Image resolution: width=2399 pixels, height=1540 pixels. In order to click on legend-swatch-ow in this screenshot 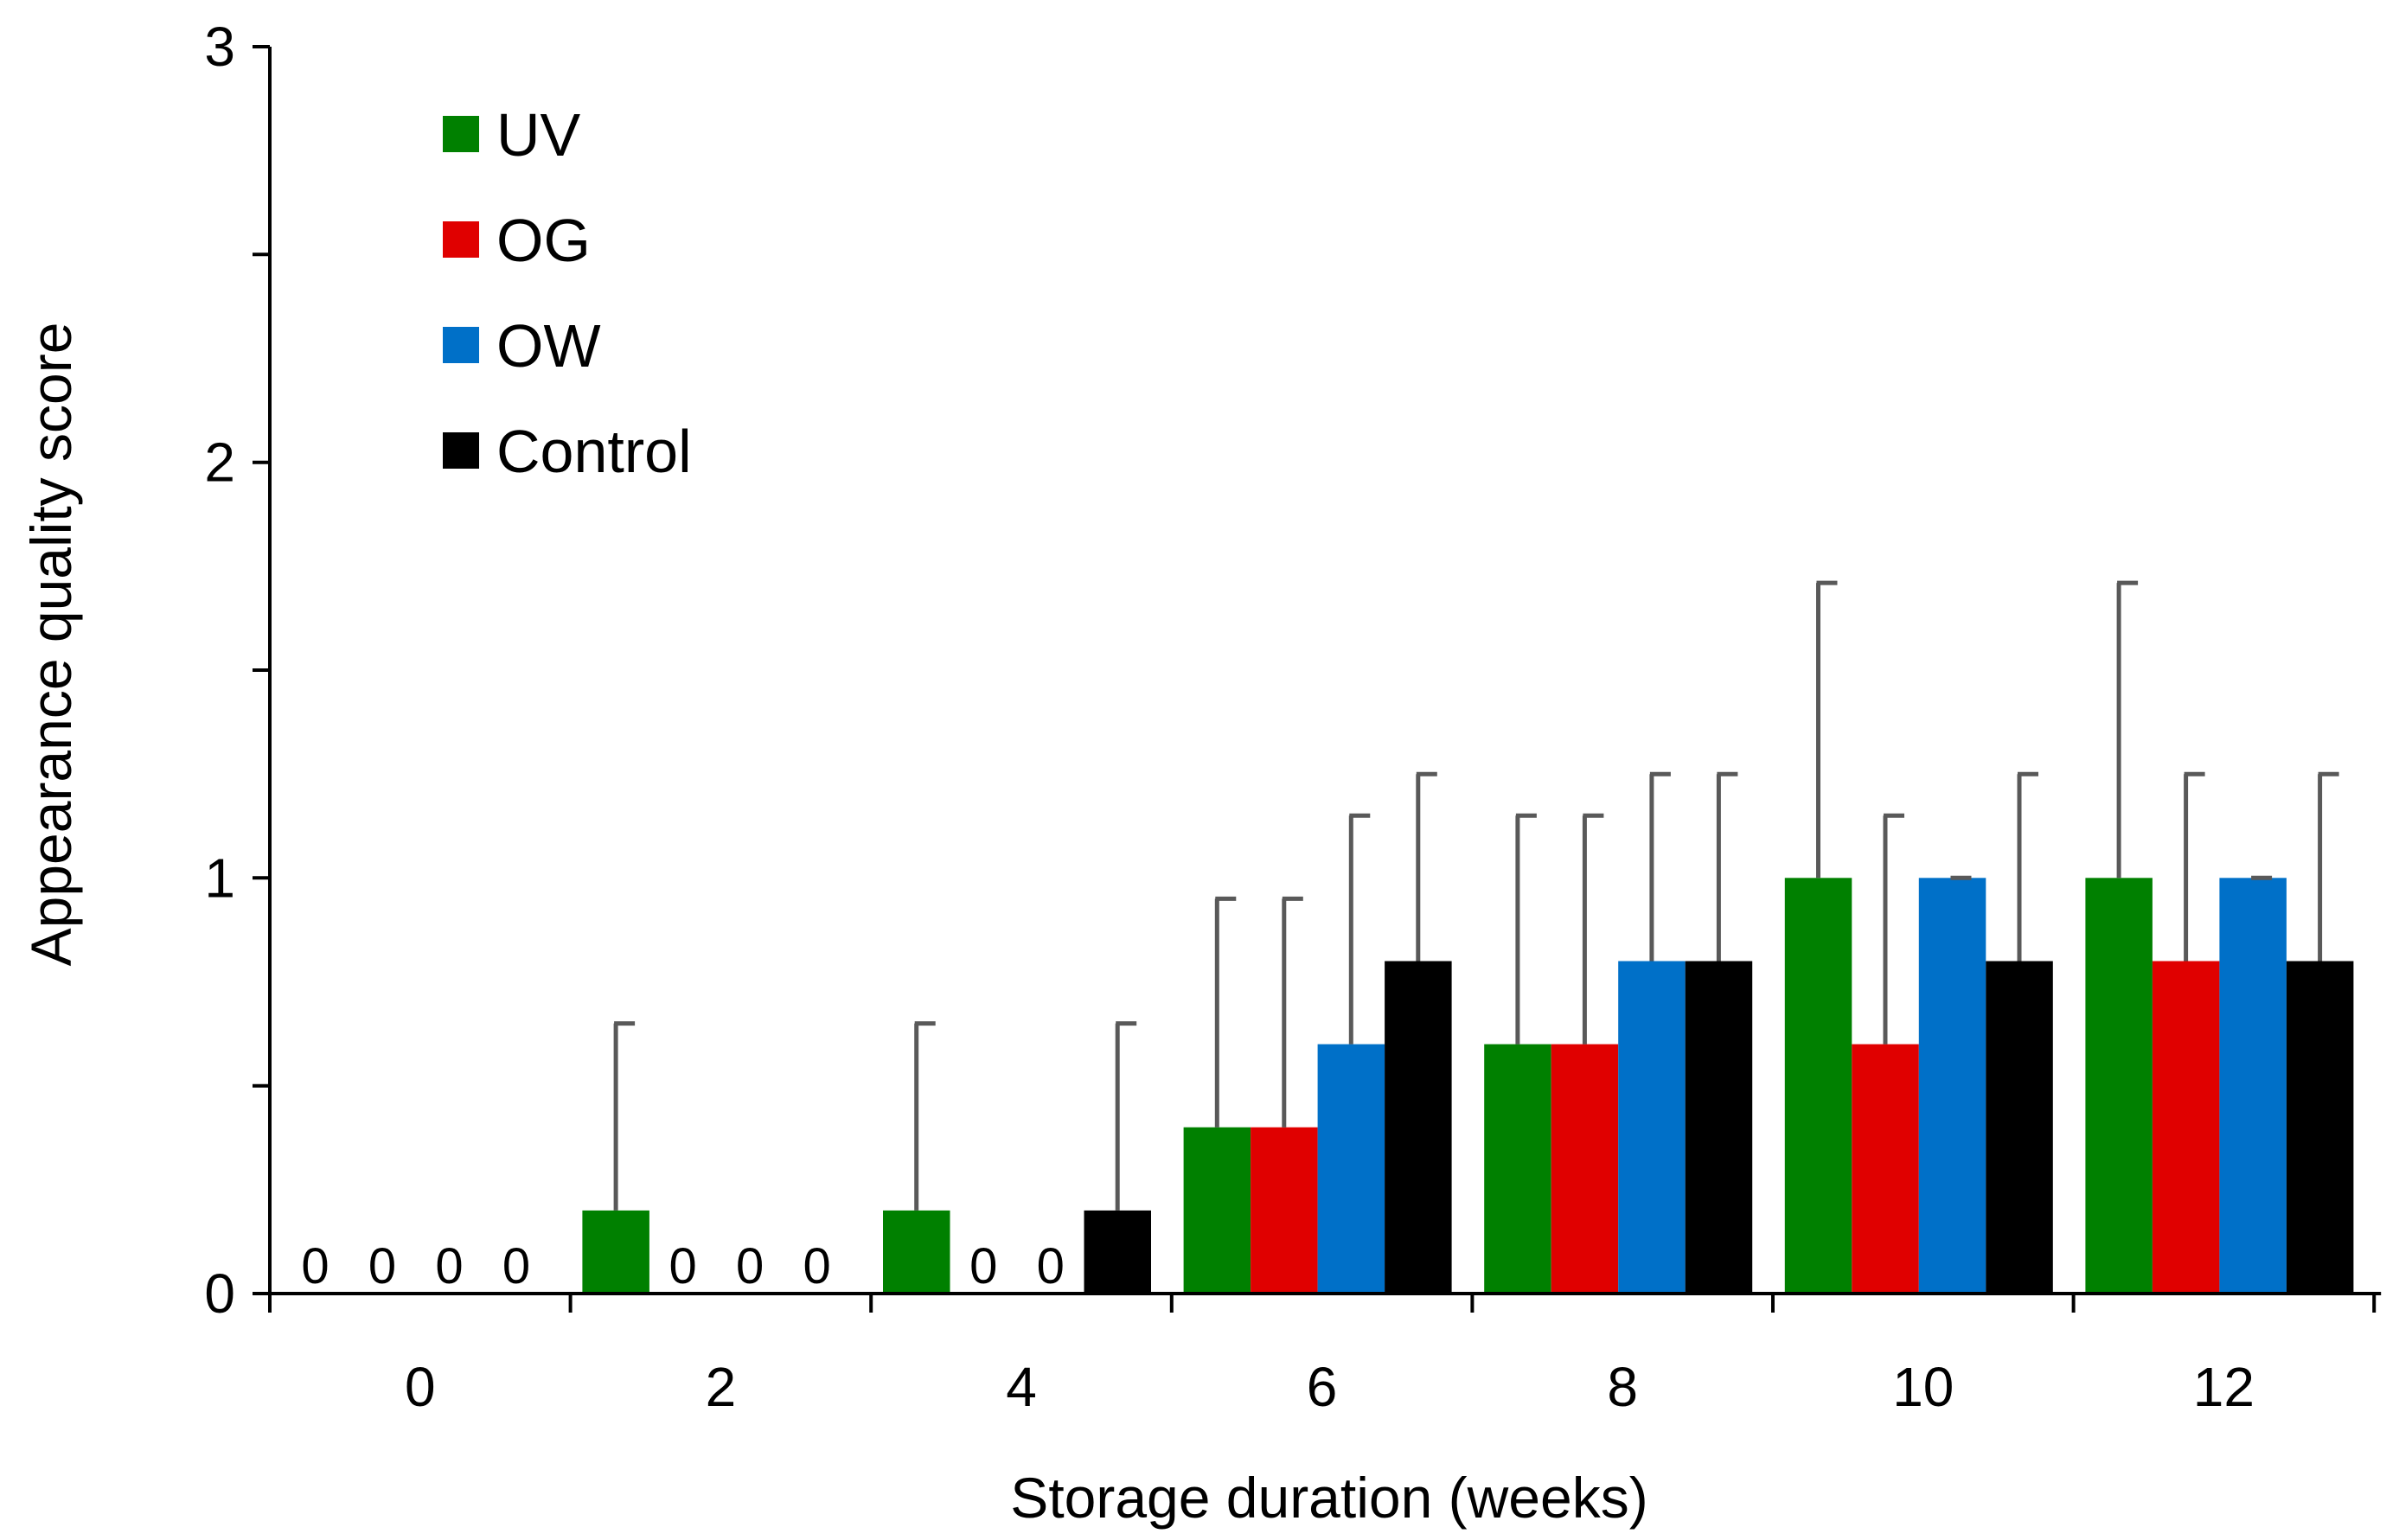, I will do `click(461, 345)`.